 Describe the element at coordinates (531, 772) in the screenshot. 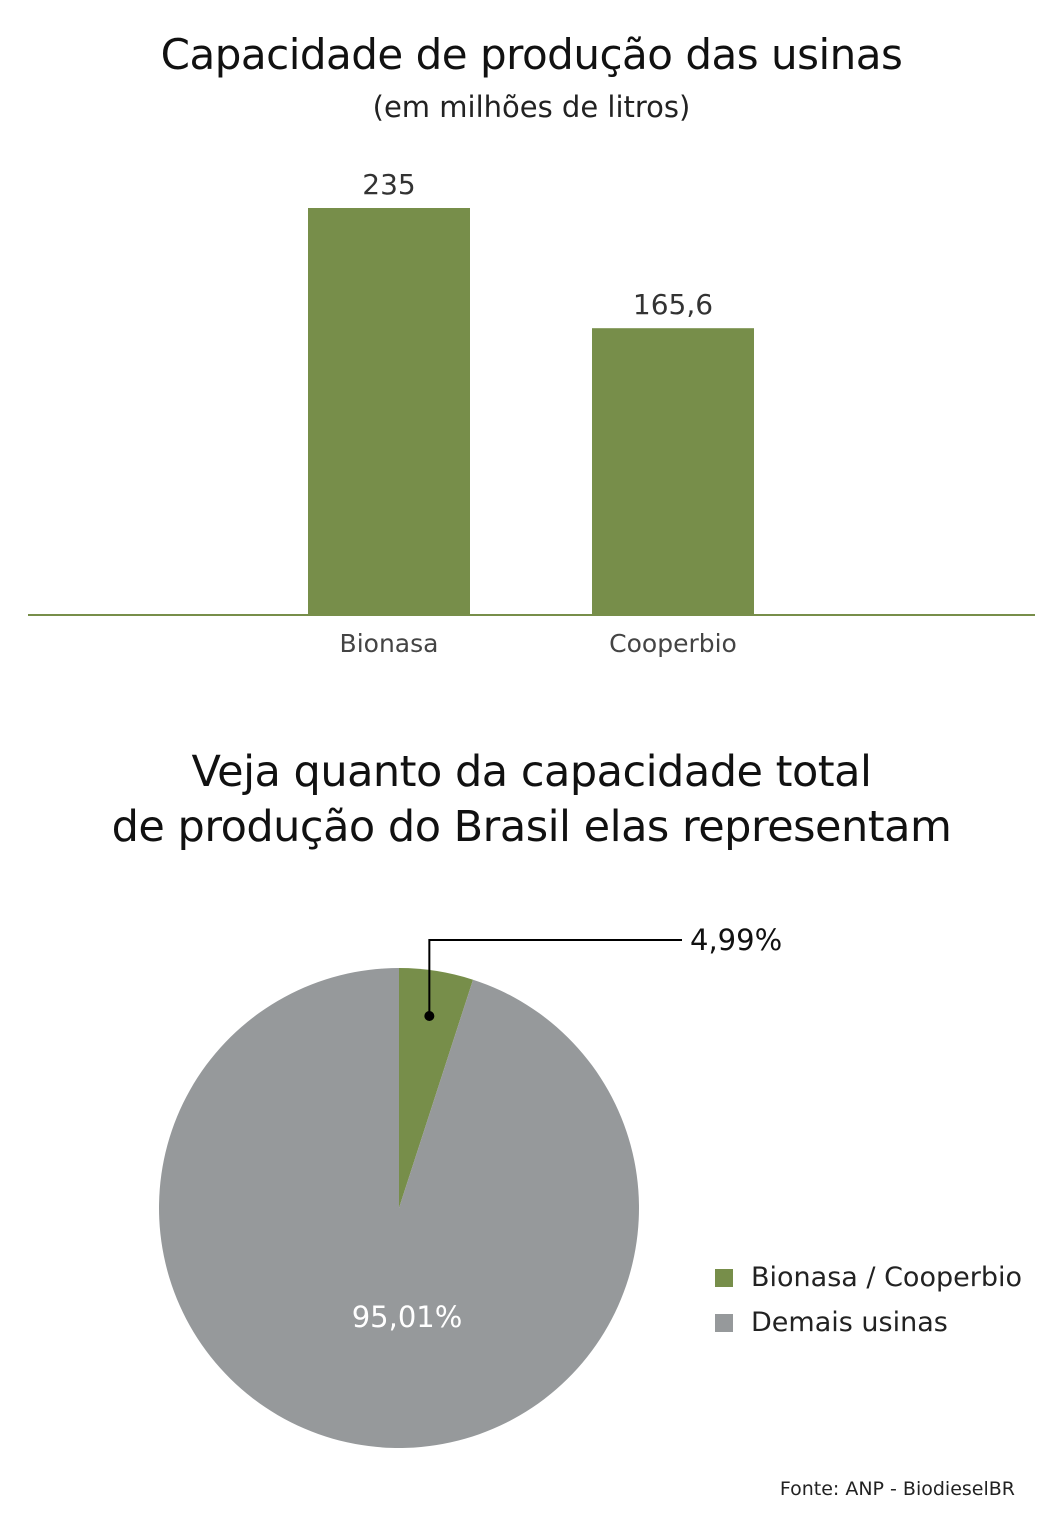

I see `pie-chart-title-line-1: Veja quanto da capacidade total` at that location.